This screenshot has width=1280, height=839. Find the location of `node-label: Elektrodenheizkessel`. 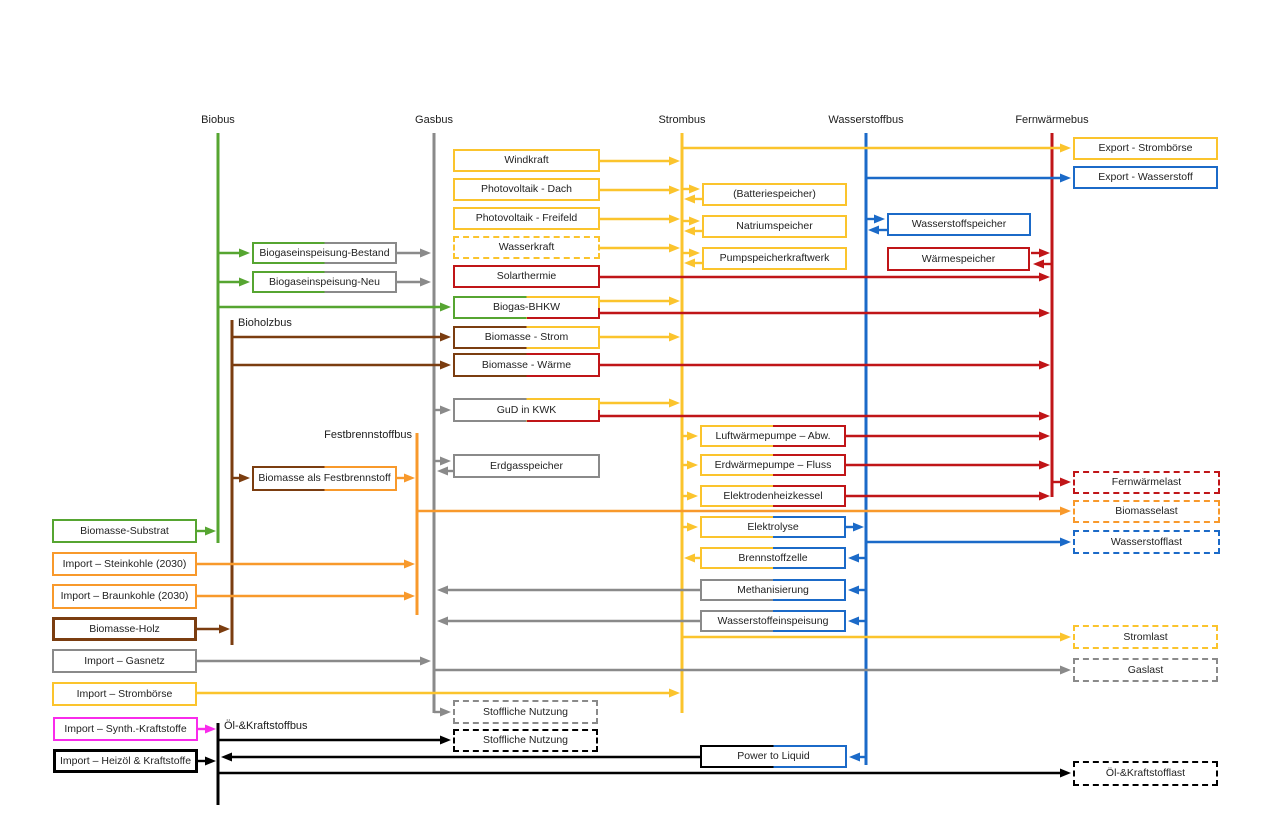

node-label: Elektrodenheizkessel is located at coordinates (773, 495).